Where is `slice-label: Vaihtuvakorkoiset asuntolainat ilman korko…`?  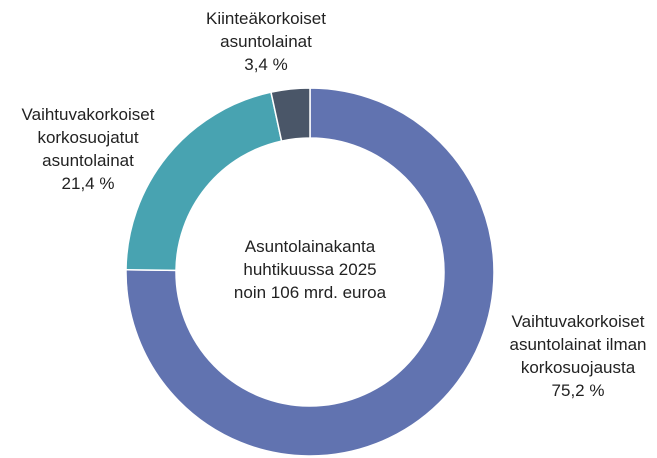
slice-label: Vaihtuvakorkoiset asuntolainat ilman korko… is located at coordinates (577, 344).